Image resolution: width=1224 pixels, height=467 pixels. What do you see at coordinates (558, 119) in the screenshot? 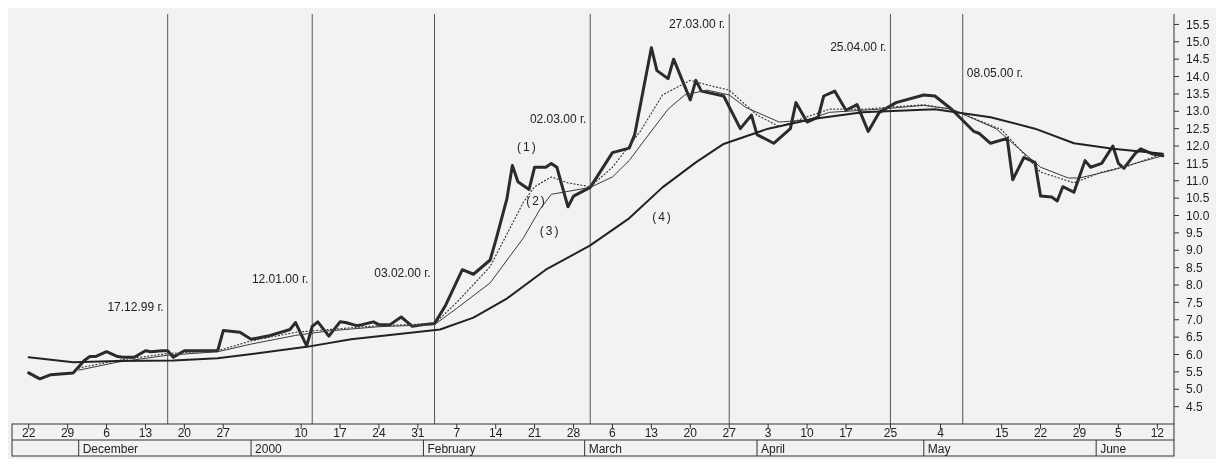
I see `ref-line-label: 02.03.00 г.` at bounding box center [558, 119].